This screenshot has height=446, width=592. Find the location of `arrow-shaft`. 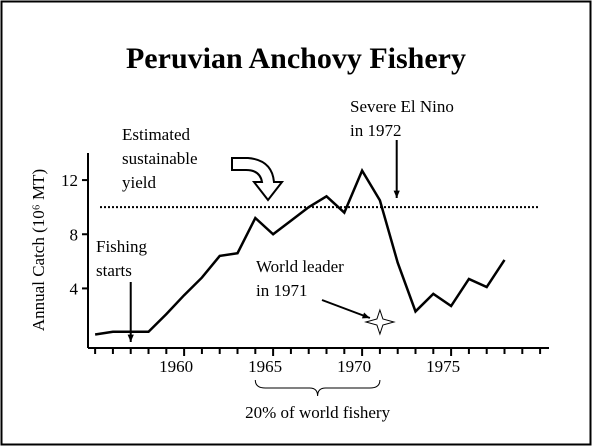

arrow-shaft is located at coordinates (346, 309).